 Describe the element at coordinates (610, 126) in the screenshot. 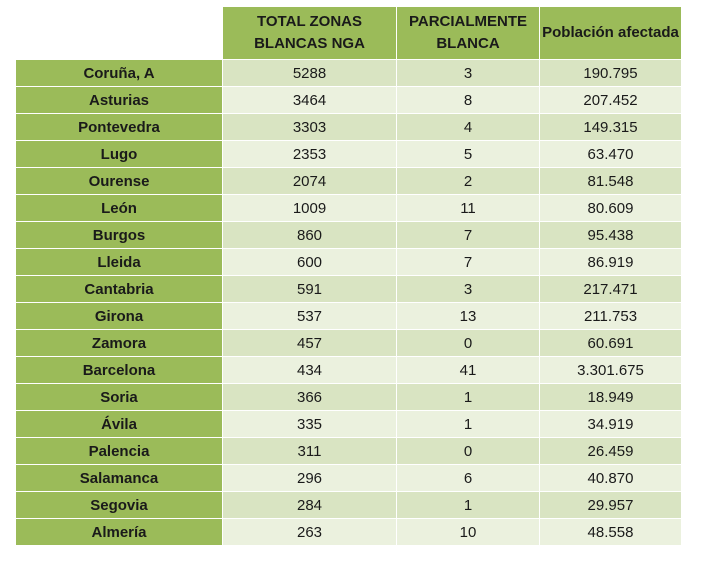

I see `poblacion-afectada-cell: 149.315` at that location.